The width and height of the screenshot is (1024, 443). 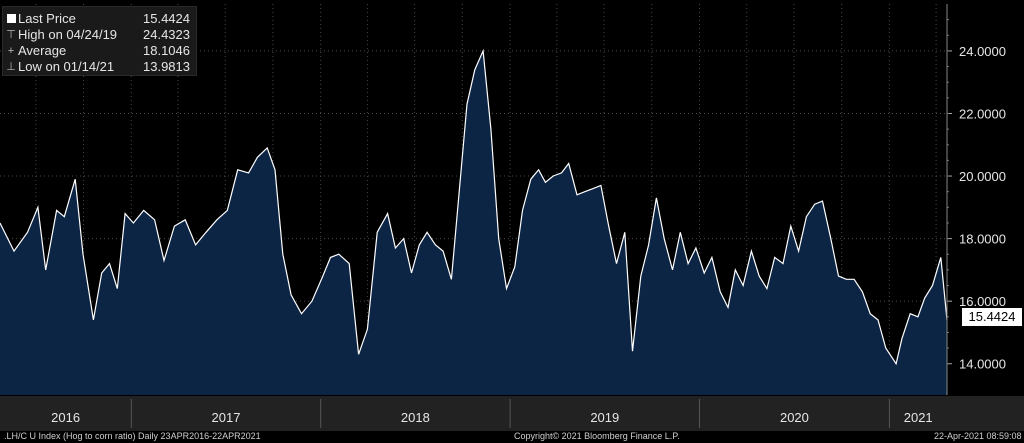 I want to click on x-axis: 2016 2017 2018 2019 2020 2021, so click(x=512, y=413).